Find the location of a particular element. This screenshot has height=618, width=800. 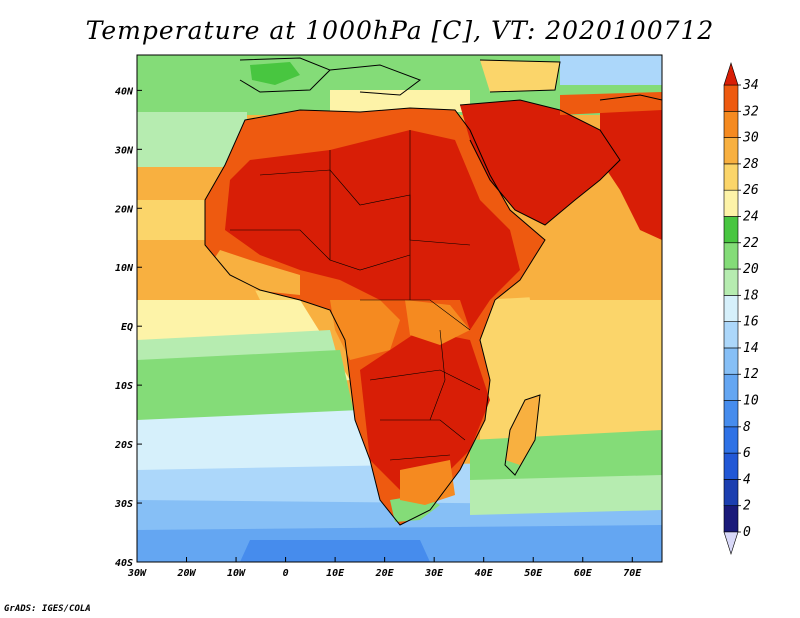

x-tick-label: 20W is located at coordinates (186, 573).